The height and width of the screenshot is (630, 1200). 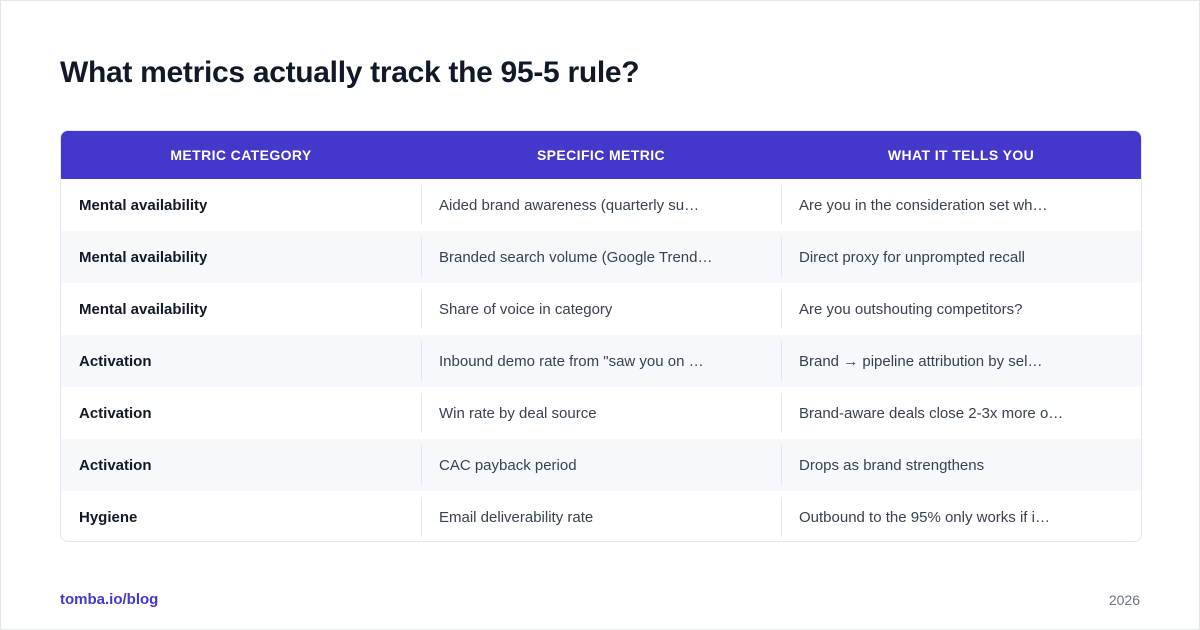 I want to click on footer-year: 2026, so click(x=1124, y=600).